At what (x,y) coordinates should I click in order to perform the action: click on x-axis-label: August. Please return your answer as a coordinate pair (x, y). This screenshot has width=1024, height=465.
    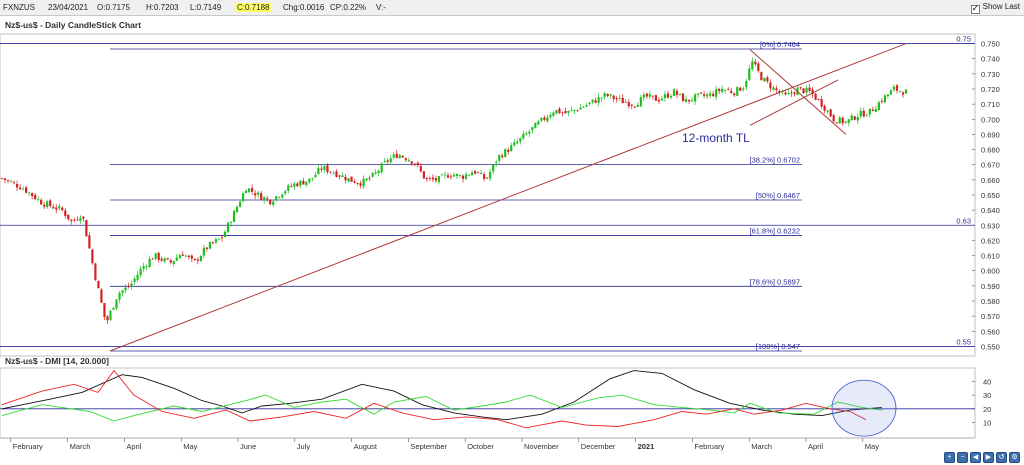
    Looking at the image, I should click on (366, 446).